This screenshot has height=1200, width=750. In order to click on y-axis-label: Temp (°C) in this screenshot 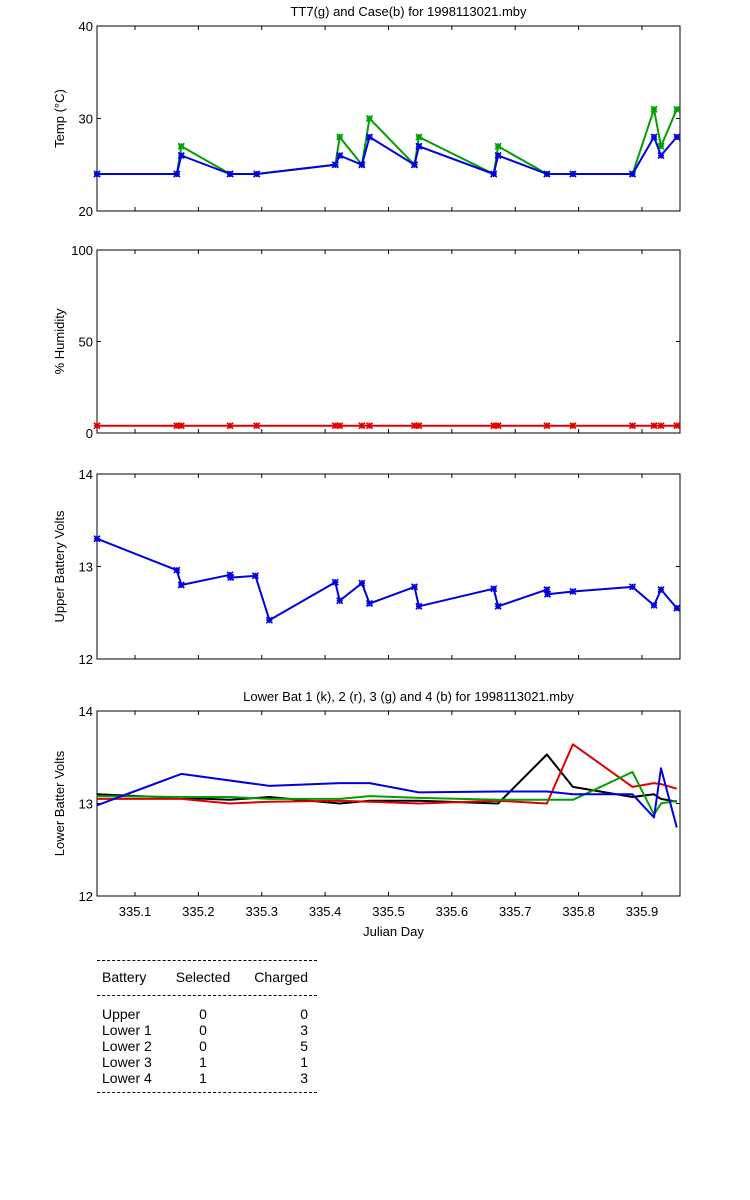, I will do `click(59, 118)`.